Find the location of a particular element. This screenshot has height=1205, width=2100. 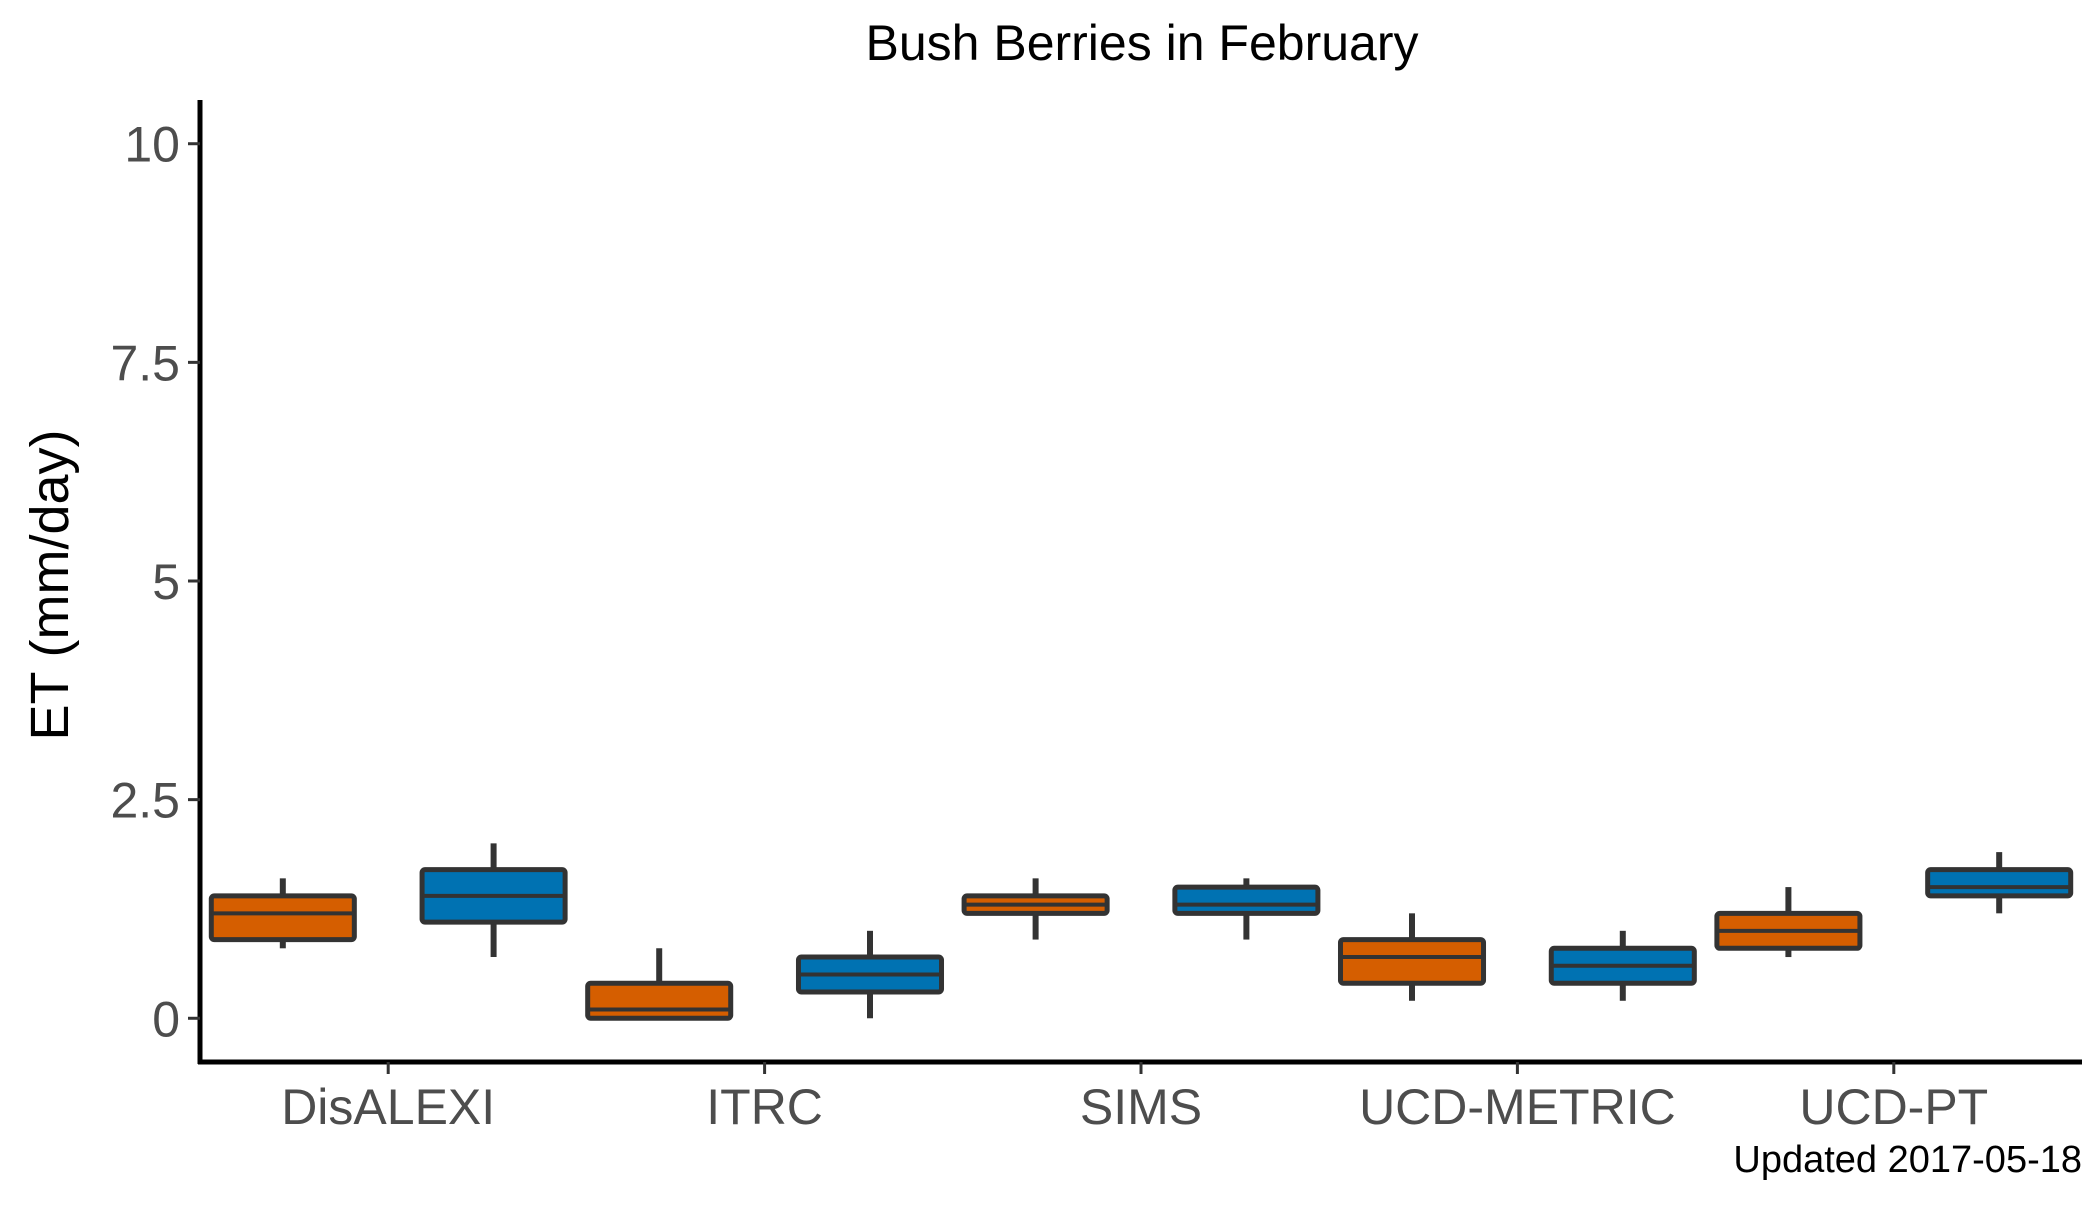

y-tick-label: 10 is located at coordinates (152, 145).